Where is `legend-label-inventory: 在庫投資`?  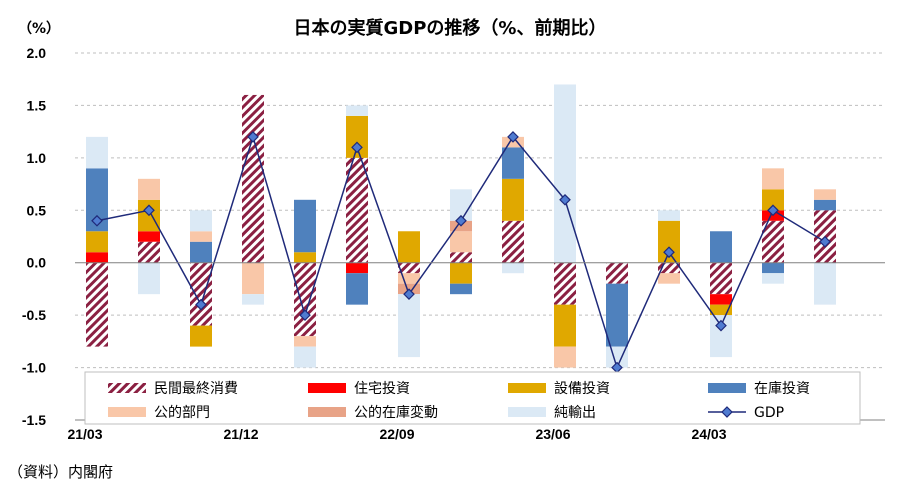
legend-label-inventory: 在庫投資 is located at coordinates (782, 388).